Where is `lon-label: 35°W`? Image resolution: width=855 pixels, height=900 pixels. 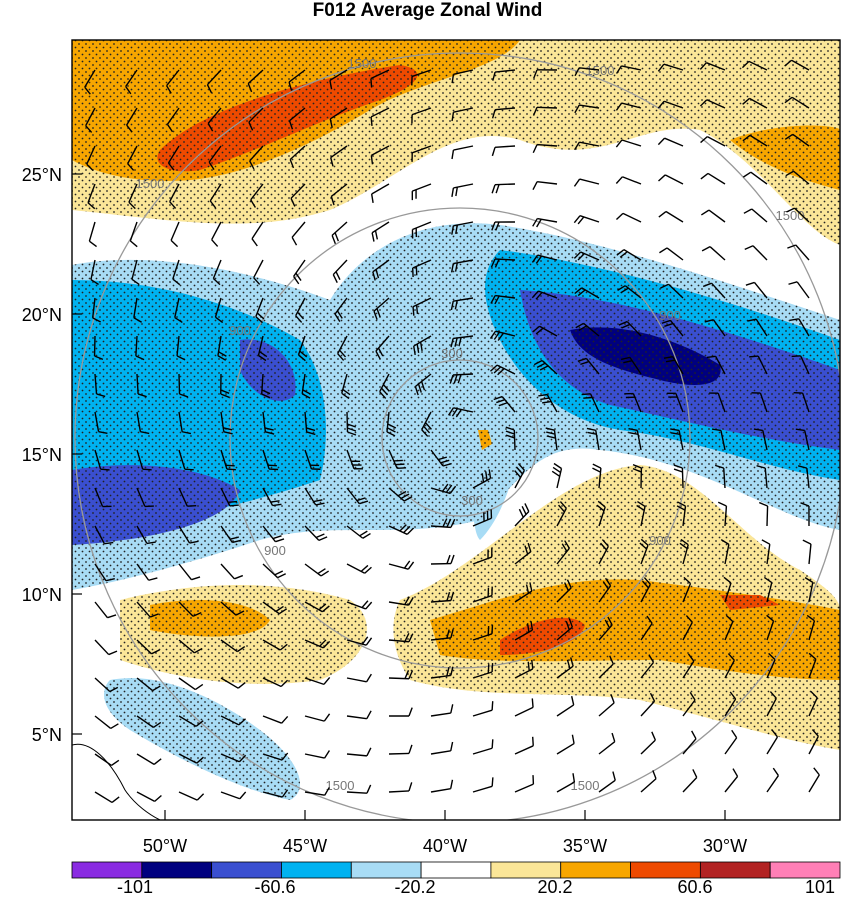 lon-label: 35°W is located at coordinates (585, 846).